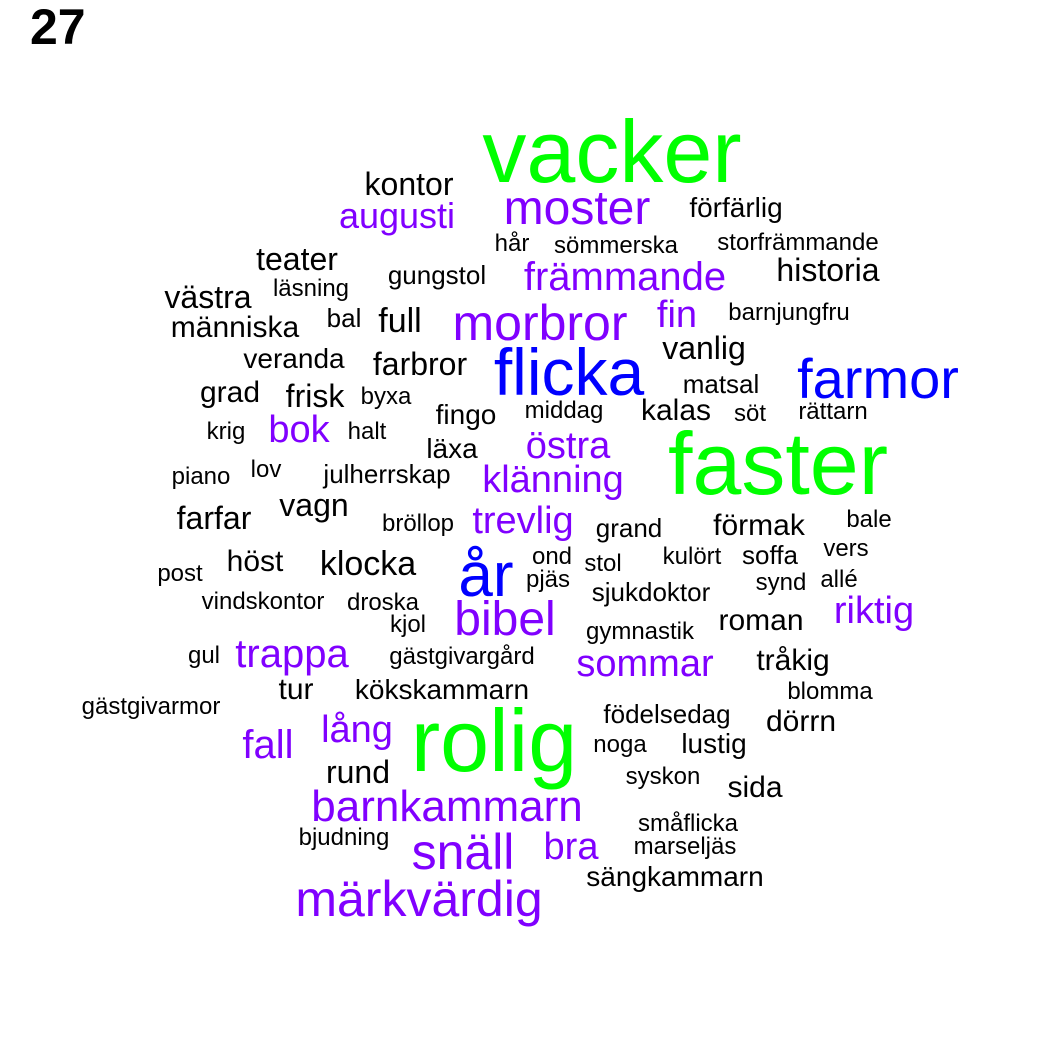 The width and height of the screenshot is (1050, 1050). I want to click on word-cloud-word: människa, so click(235, 327).